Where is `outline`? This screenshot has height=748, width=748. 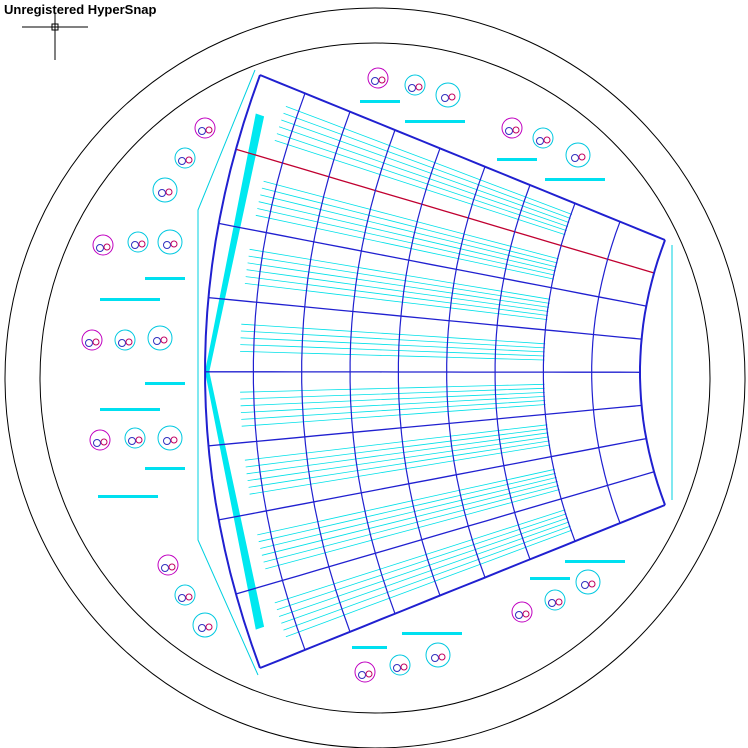 outline is located at coordinates (228, 372).